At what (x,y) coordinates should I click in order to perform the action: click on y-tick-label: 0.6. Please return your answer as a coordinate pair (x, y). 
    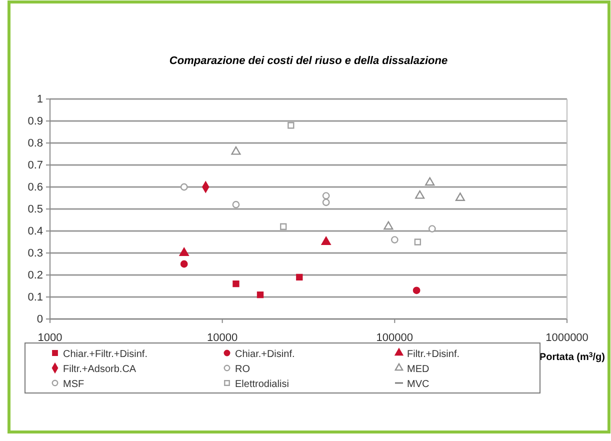
    Looking at the image, I should click on (35, 188).